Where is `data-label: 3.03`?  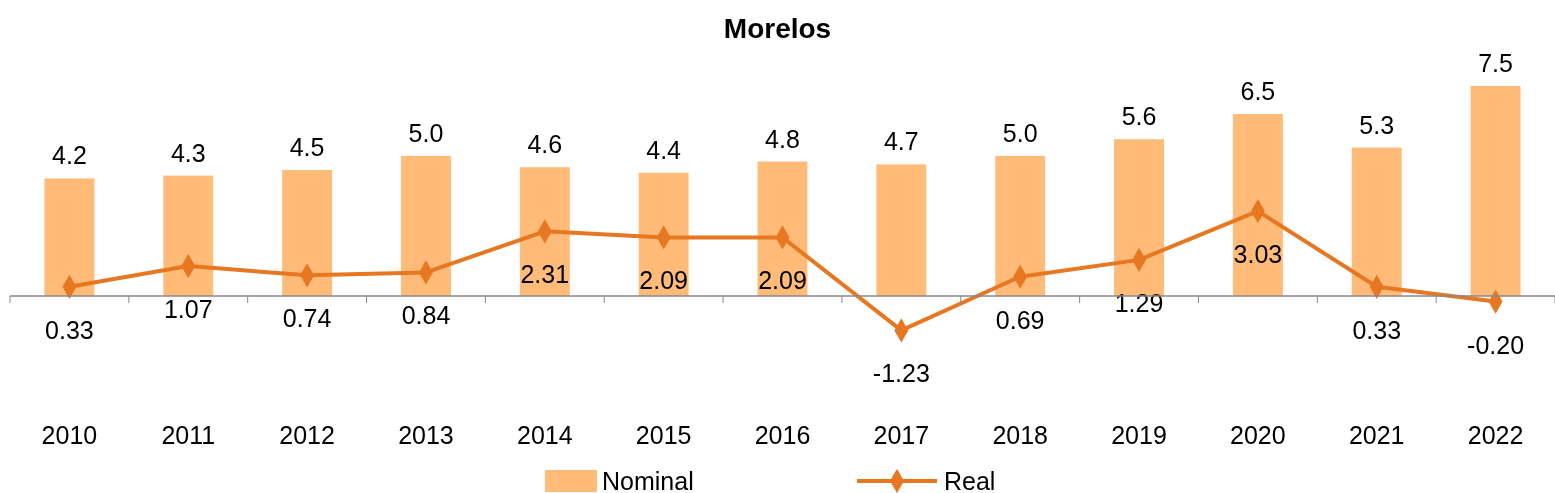
data-label: 3.03 is located at coordinates (1258, 254).